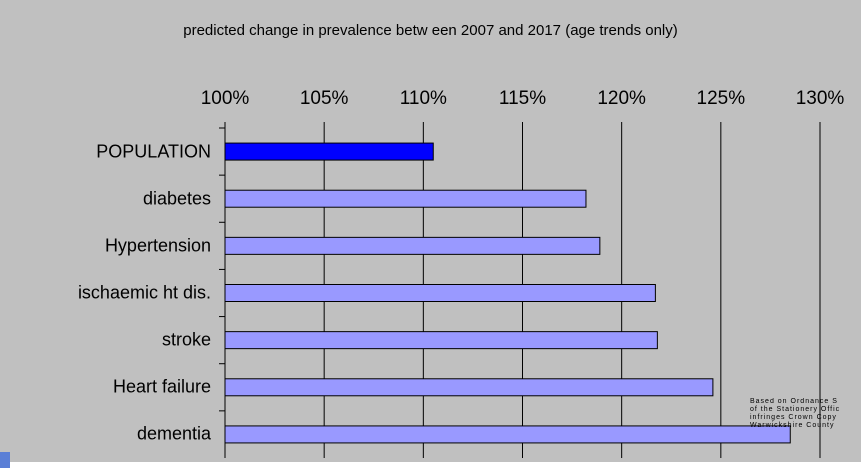 This screenshot has width=861, height=468. What do you see at coordinates (522, 98) in the screenshot?
I see `x-tick-label: 115%` at bounding box center [522, 98].